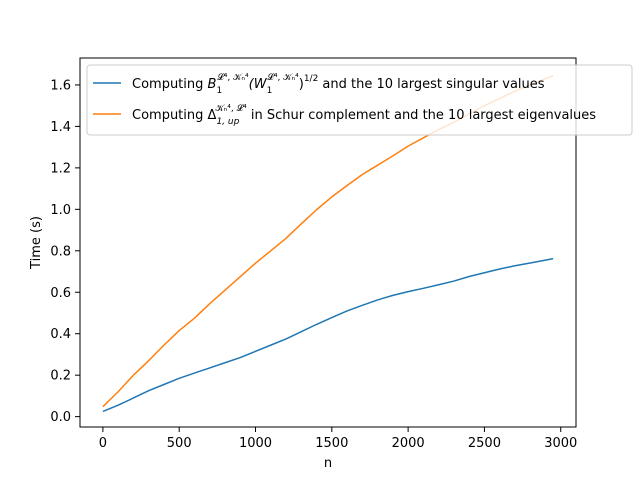  I want to click on x-axis-ticks: 0 500 1000 1500 2000 2500 3000, so click(338, 439).